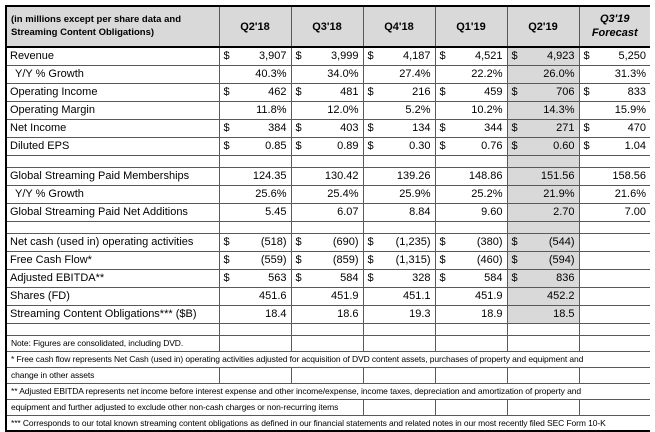 This screenshot has width=655, height=432. Describe the element at coordinates (112, 375) in the screenshot. I see `note-text: change in other assets` at that location.